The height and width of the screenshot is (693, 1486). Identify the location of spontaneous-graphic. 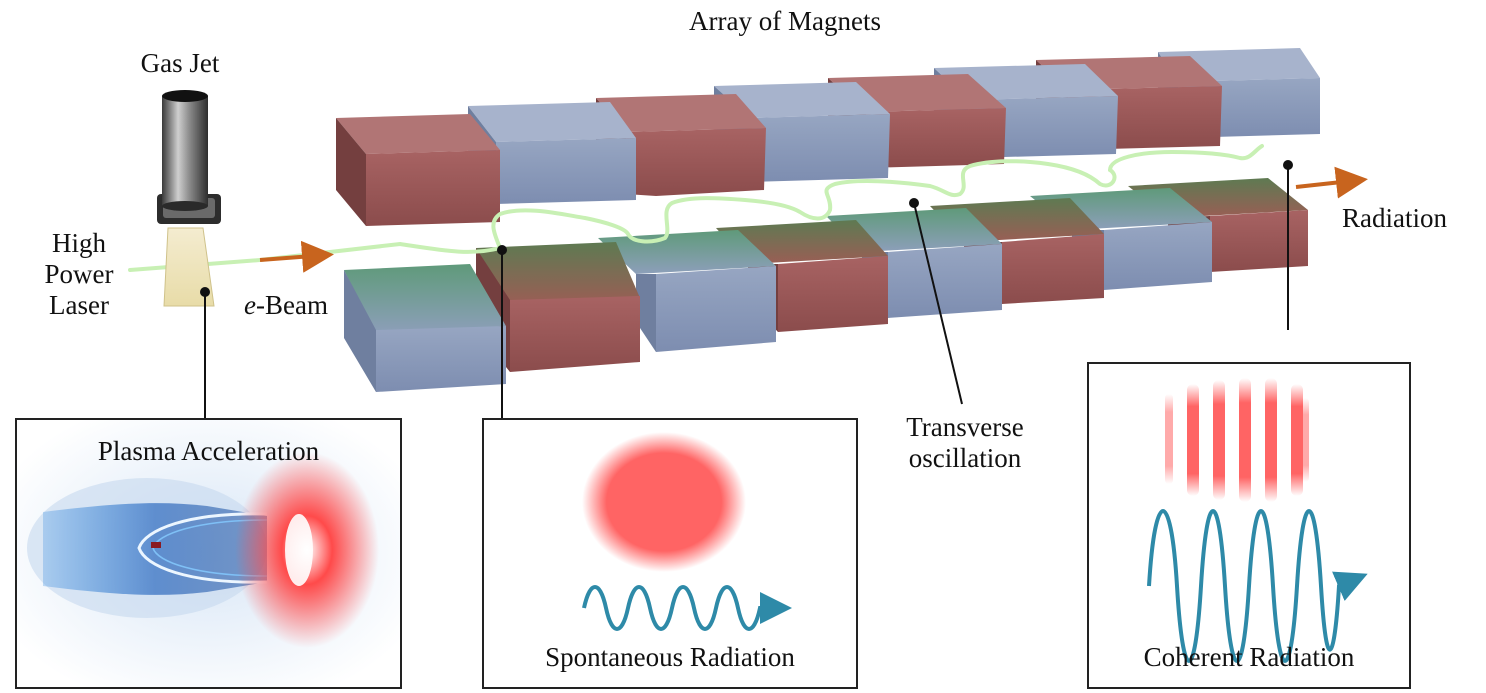
(687, 531).